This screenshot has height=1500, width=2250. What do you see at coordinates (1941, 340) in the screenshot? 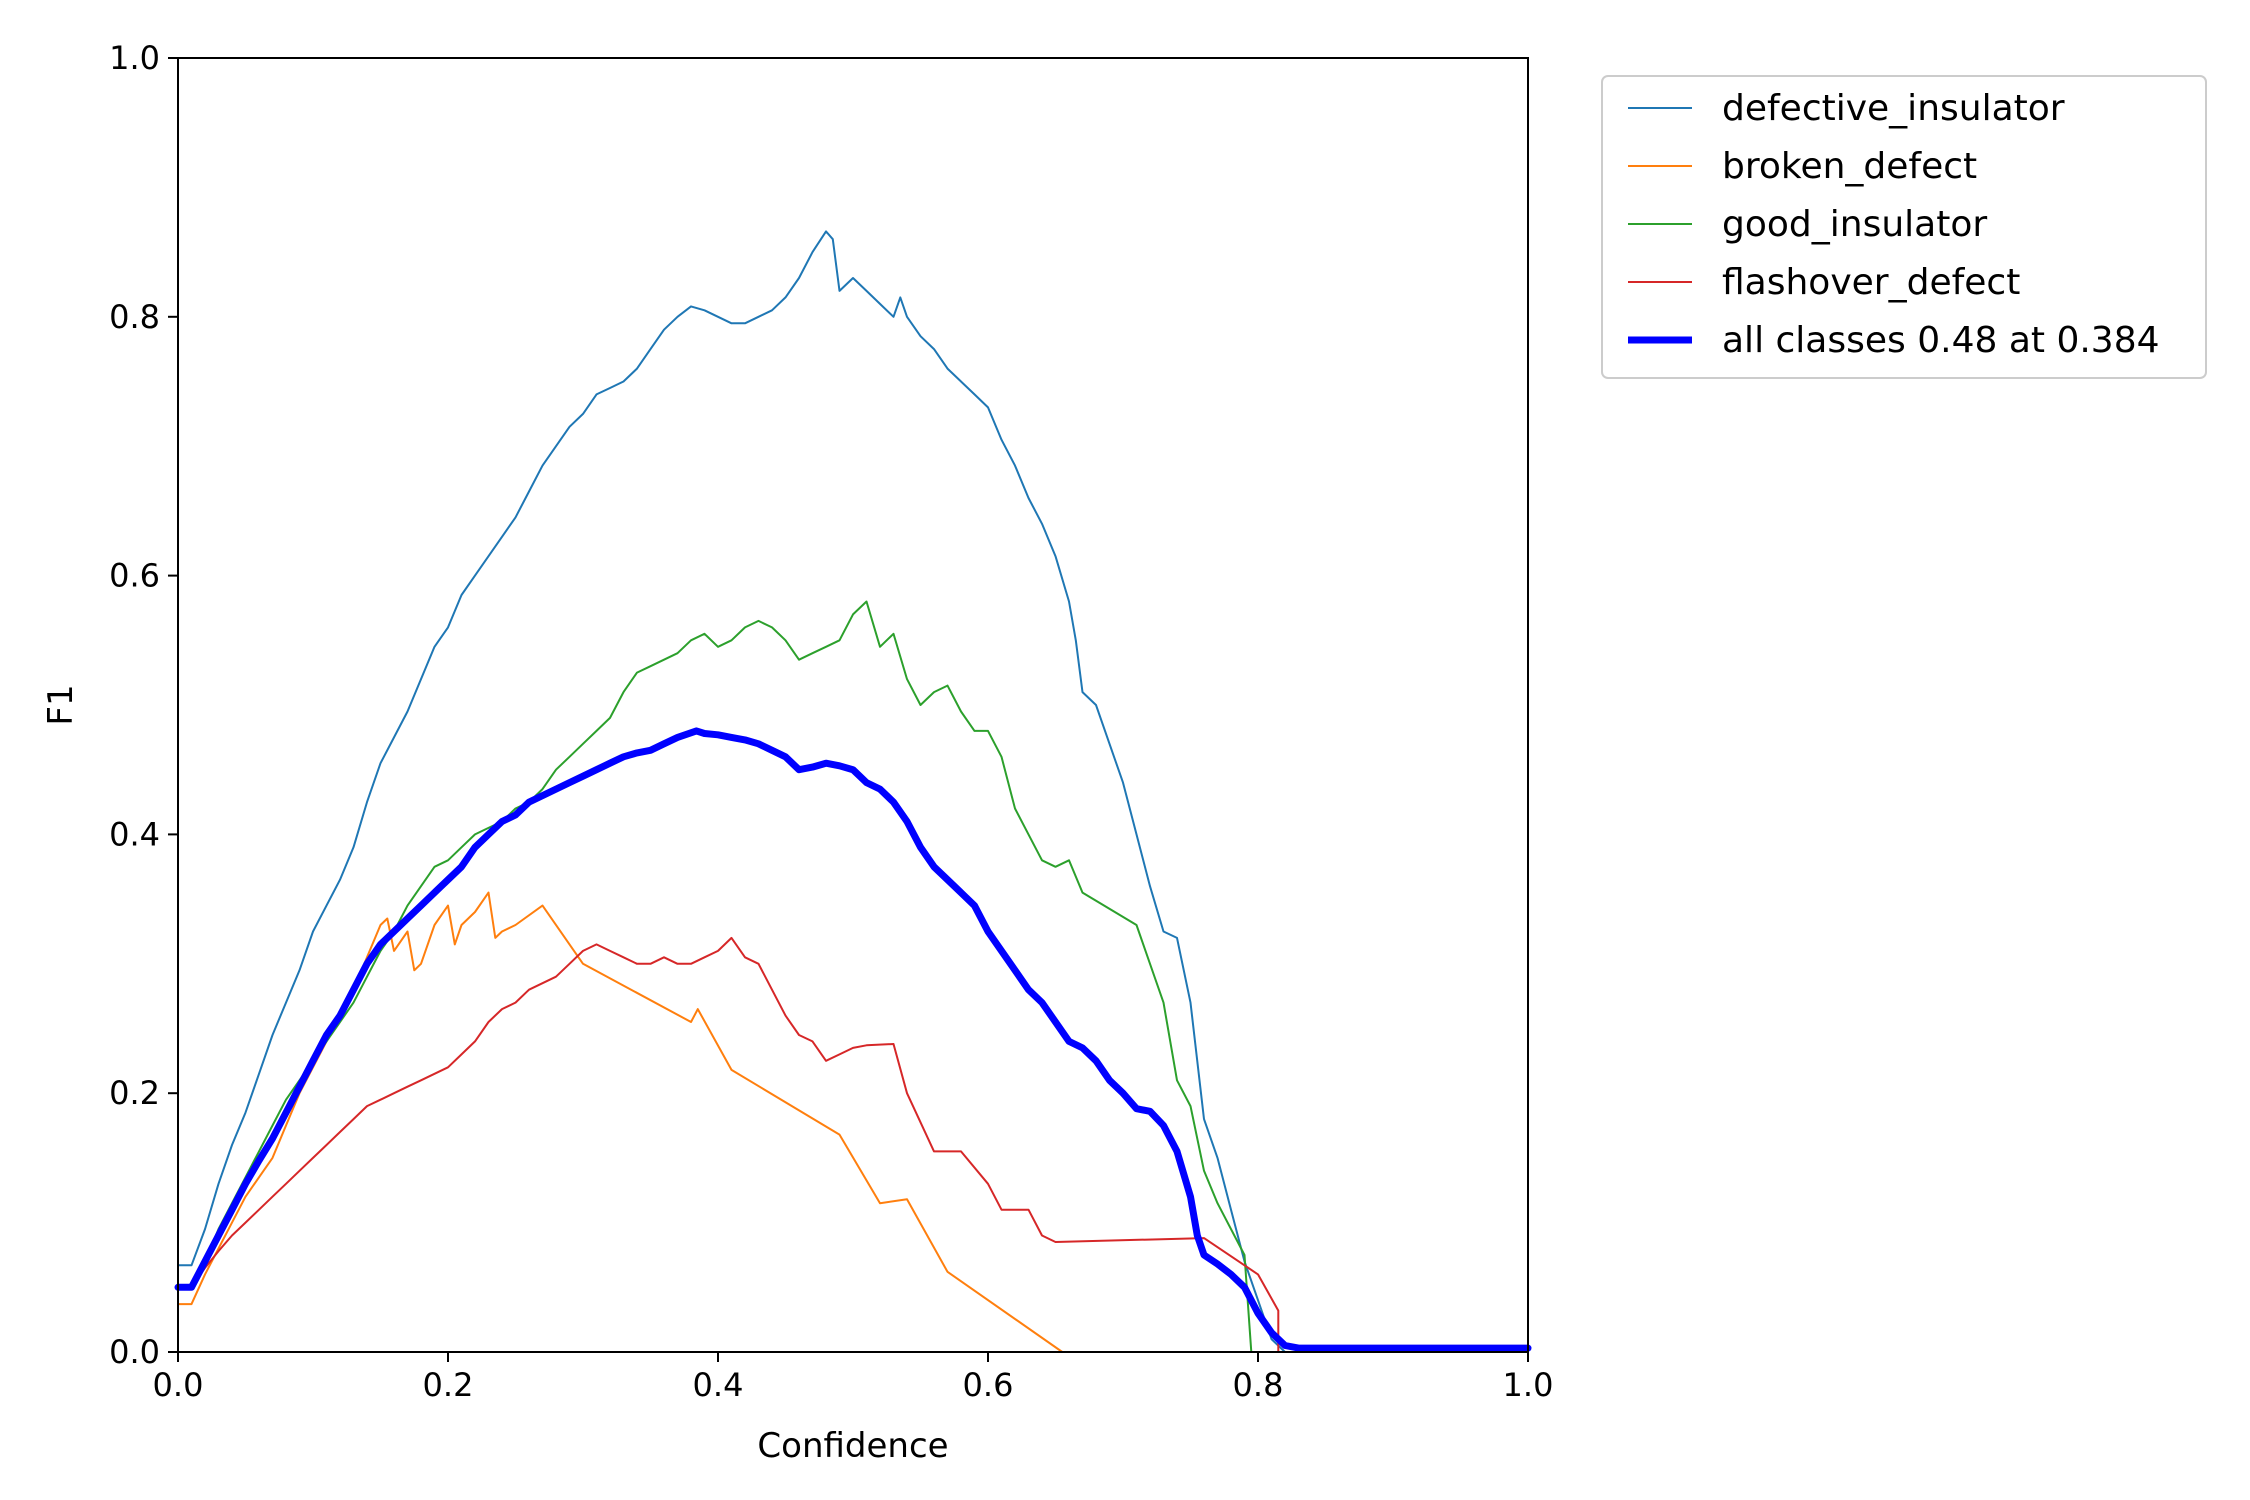
I see `legend-label: all classes 0.48 at 0.384` at bounding box center [1941, 340].